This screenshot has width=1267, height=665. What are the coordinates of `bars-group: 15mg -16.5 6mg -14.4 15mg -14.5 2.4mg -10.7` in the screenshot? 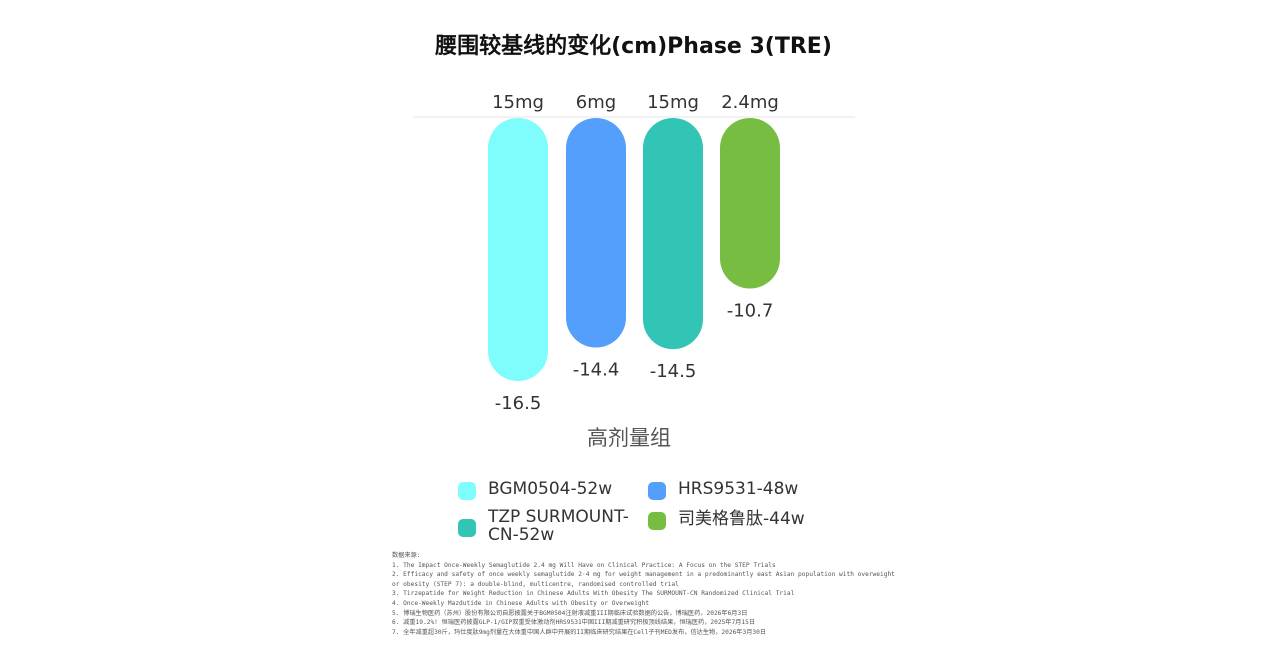 It's located at (634, 253).